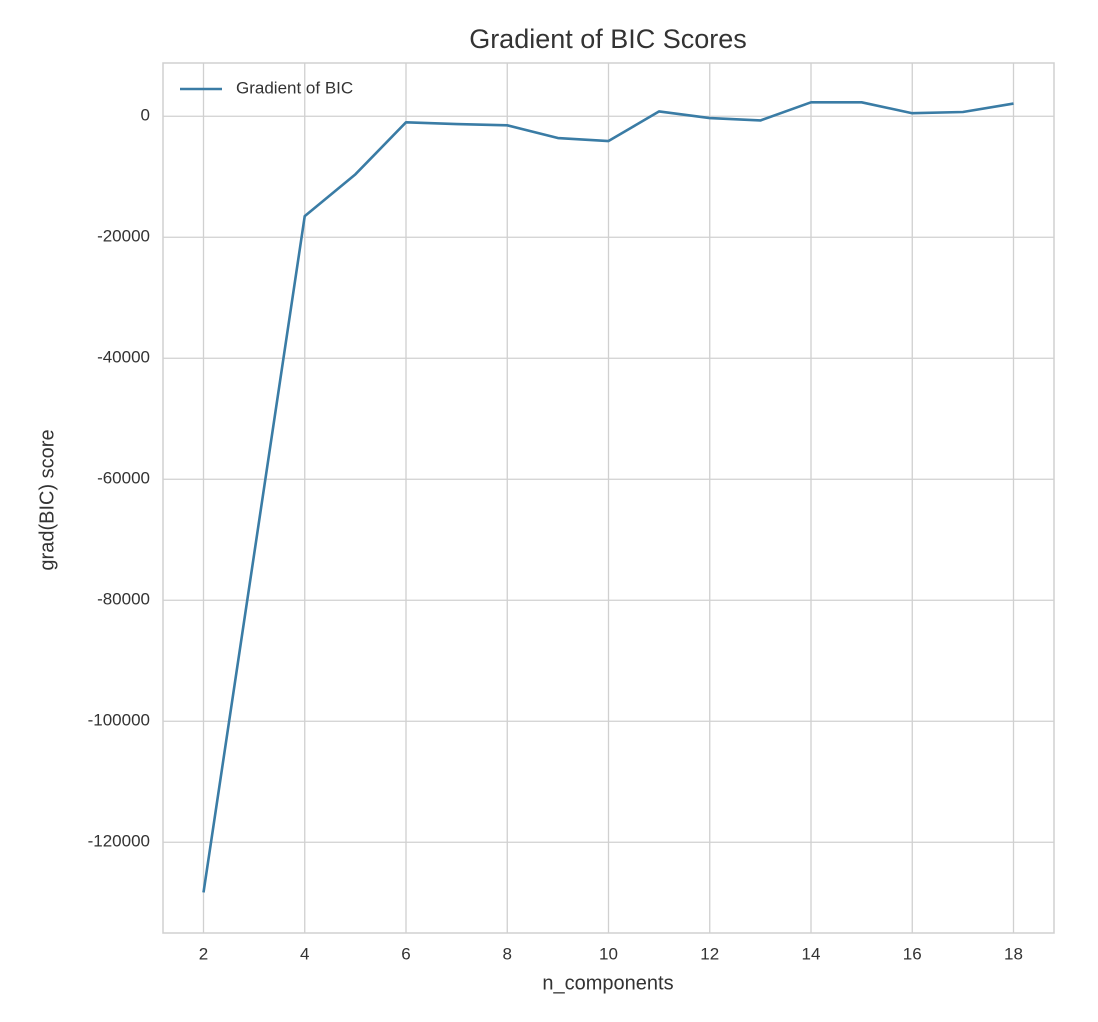 The width and height of the screenshot is (1098, 1022). Describe the element at coordinates (123, 599) in the screenshot. I see `y-tick-label: -80000` at that location.